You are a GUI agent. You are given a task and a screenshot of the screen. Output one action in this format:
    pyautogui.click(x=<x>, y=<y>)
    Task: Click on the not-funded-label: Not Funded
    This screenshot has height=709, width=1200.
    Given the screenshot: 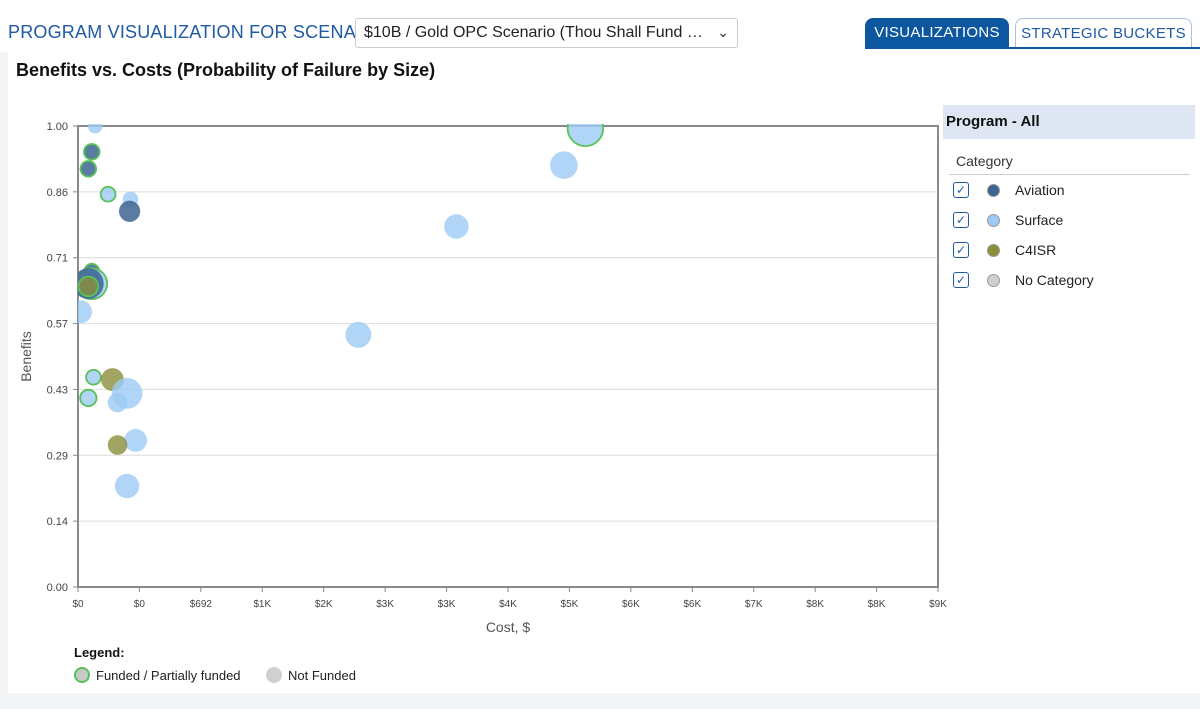 What is the action you would take?
    pyautogui.click(x=322, y=675)
    